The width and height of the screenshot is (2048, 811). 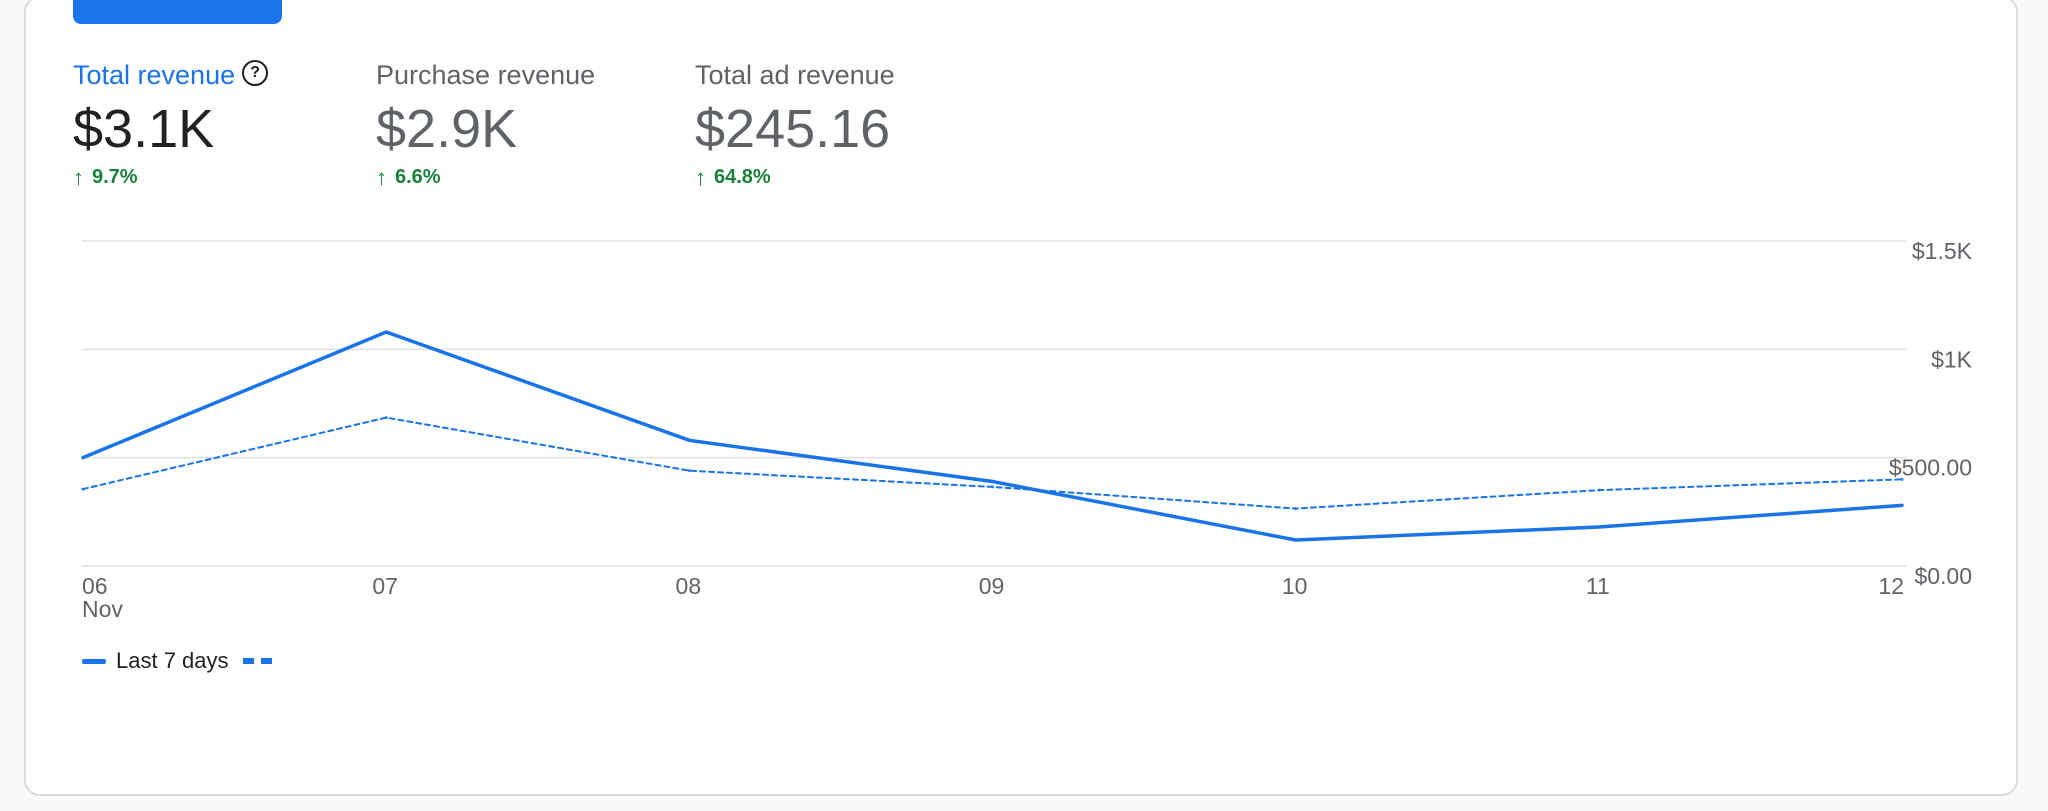 What do you see at coordinates (485, 177) in the screenshot?
I see `metric-change: ↑ 6.6%` at bounding box center [485, 177].